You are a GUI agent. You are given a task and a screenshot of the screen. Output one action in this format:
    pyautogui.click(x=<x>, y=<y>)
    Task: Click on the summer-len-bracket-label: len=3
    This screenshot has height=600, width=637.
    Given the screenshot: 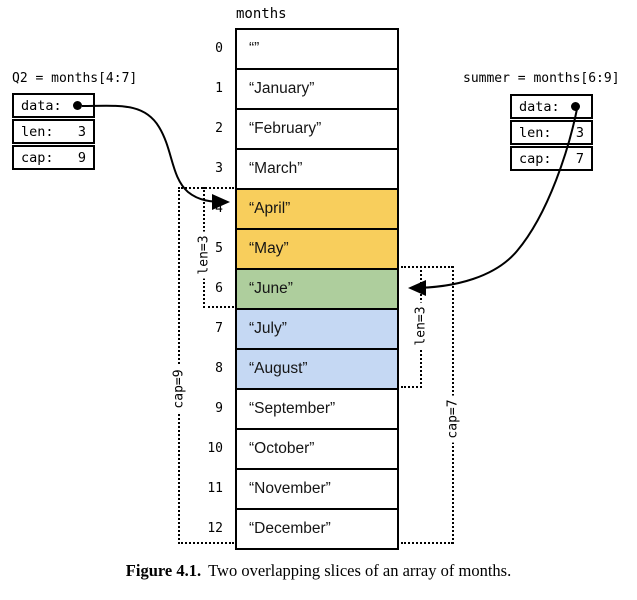 What is the action you would take?
    pyautogui.click(x=421, y=326)
    